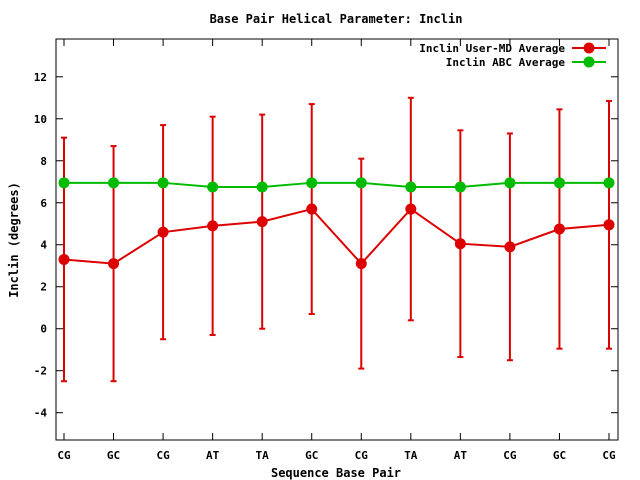 This screenshot has height=480, width=640. Describe the element at coordinates (41, 413) in the screenshot. I see `y-tick-label: -4` at that location.